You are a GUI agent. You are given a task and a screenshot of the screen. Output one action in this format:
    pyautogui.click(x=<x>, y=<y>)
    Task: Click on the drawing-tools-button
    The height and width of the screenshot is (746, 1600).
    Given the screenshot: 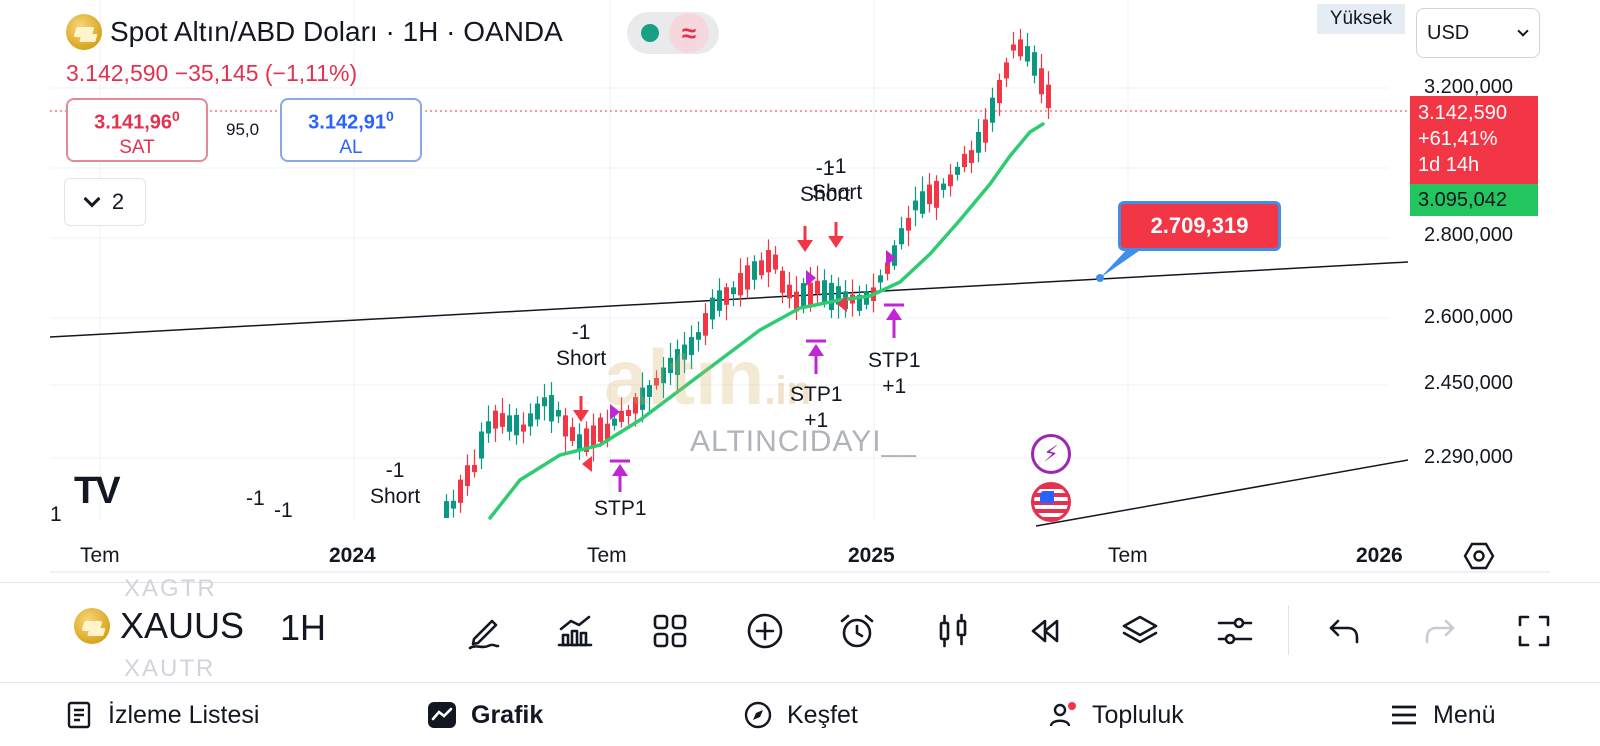 What is the action you would take?
    pyautogui.click(x=484, y=631)
    